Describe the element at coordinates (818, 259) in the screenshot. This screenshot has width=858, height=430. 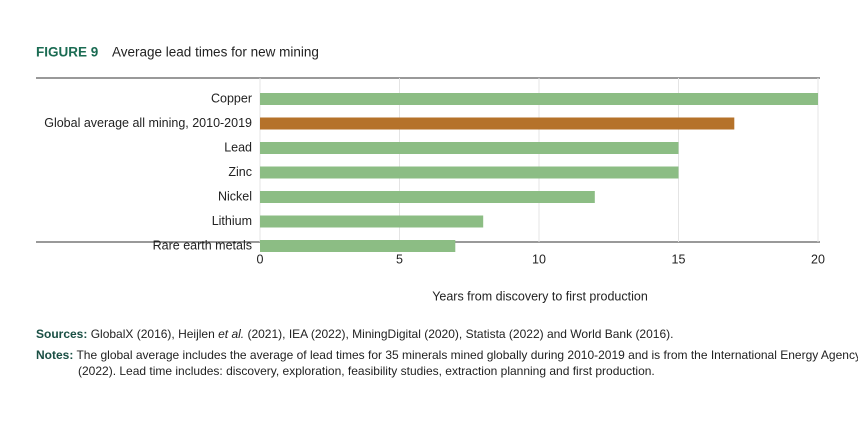
I see `x-tick-label: 20` at that location.